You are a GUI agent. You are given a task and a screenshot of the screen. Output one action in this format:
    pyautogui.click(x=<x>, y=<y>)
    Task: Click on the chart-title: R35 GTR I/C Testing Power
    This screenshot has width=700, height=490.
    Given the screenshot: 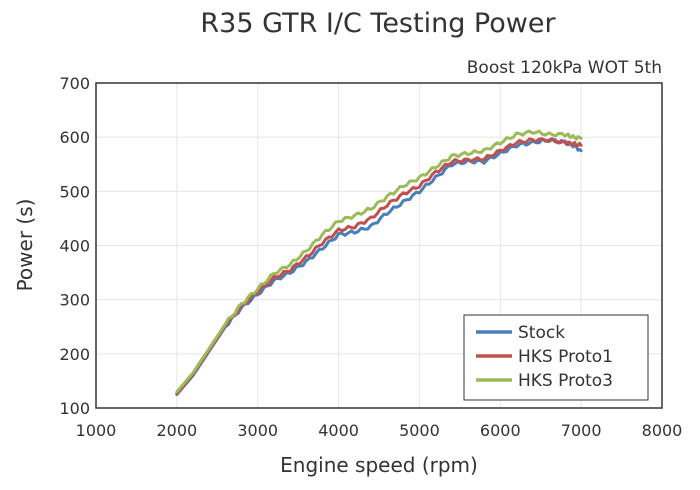 What is the action you would take?
    pyautogui.click(x=378, y=23)
    